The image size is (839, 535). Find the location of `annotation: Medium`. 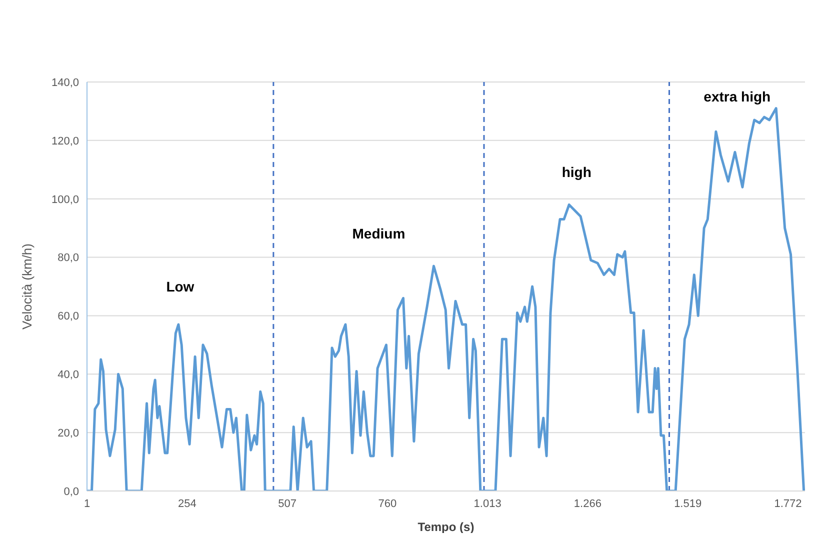

annotation: Medium is located at coordinates (379, 233).